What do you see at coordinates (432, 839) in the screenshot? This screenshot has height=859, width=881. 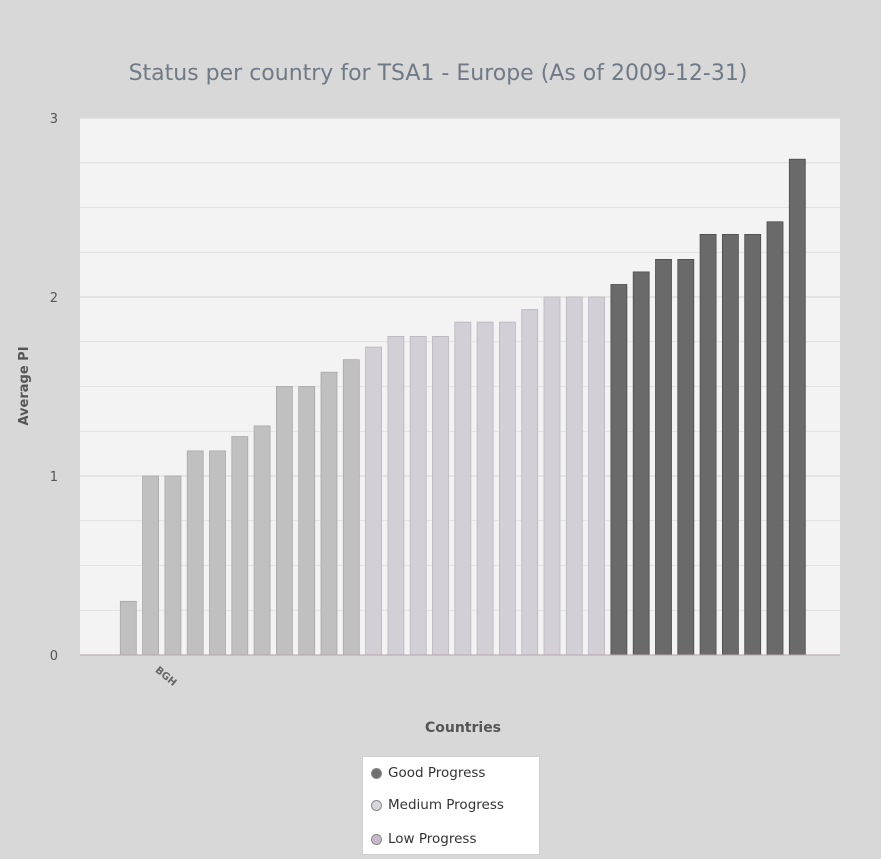 I see `legend-label-low: Low Progress` at bounding box center [432, 839].